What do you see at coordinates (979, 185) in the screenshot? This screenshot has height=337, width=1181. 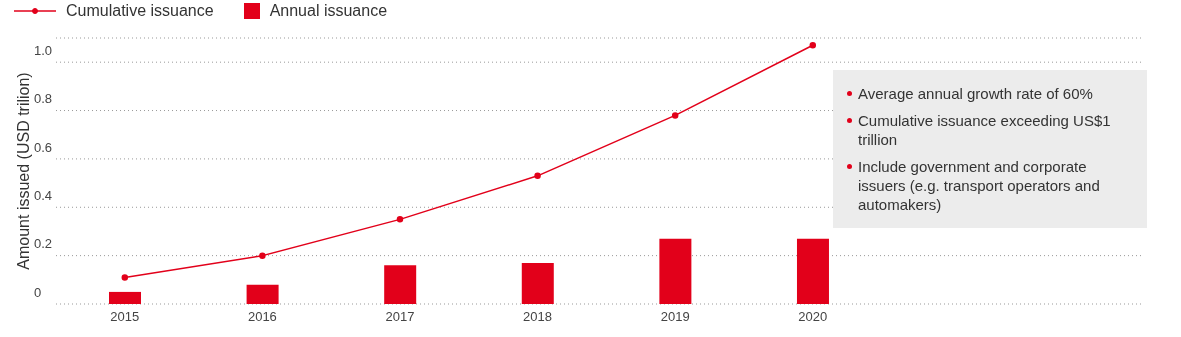 I see `annotation: Include government and corporate issuers (e.g. transport operators and automakers)` at bounding box center [979, 185].